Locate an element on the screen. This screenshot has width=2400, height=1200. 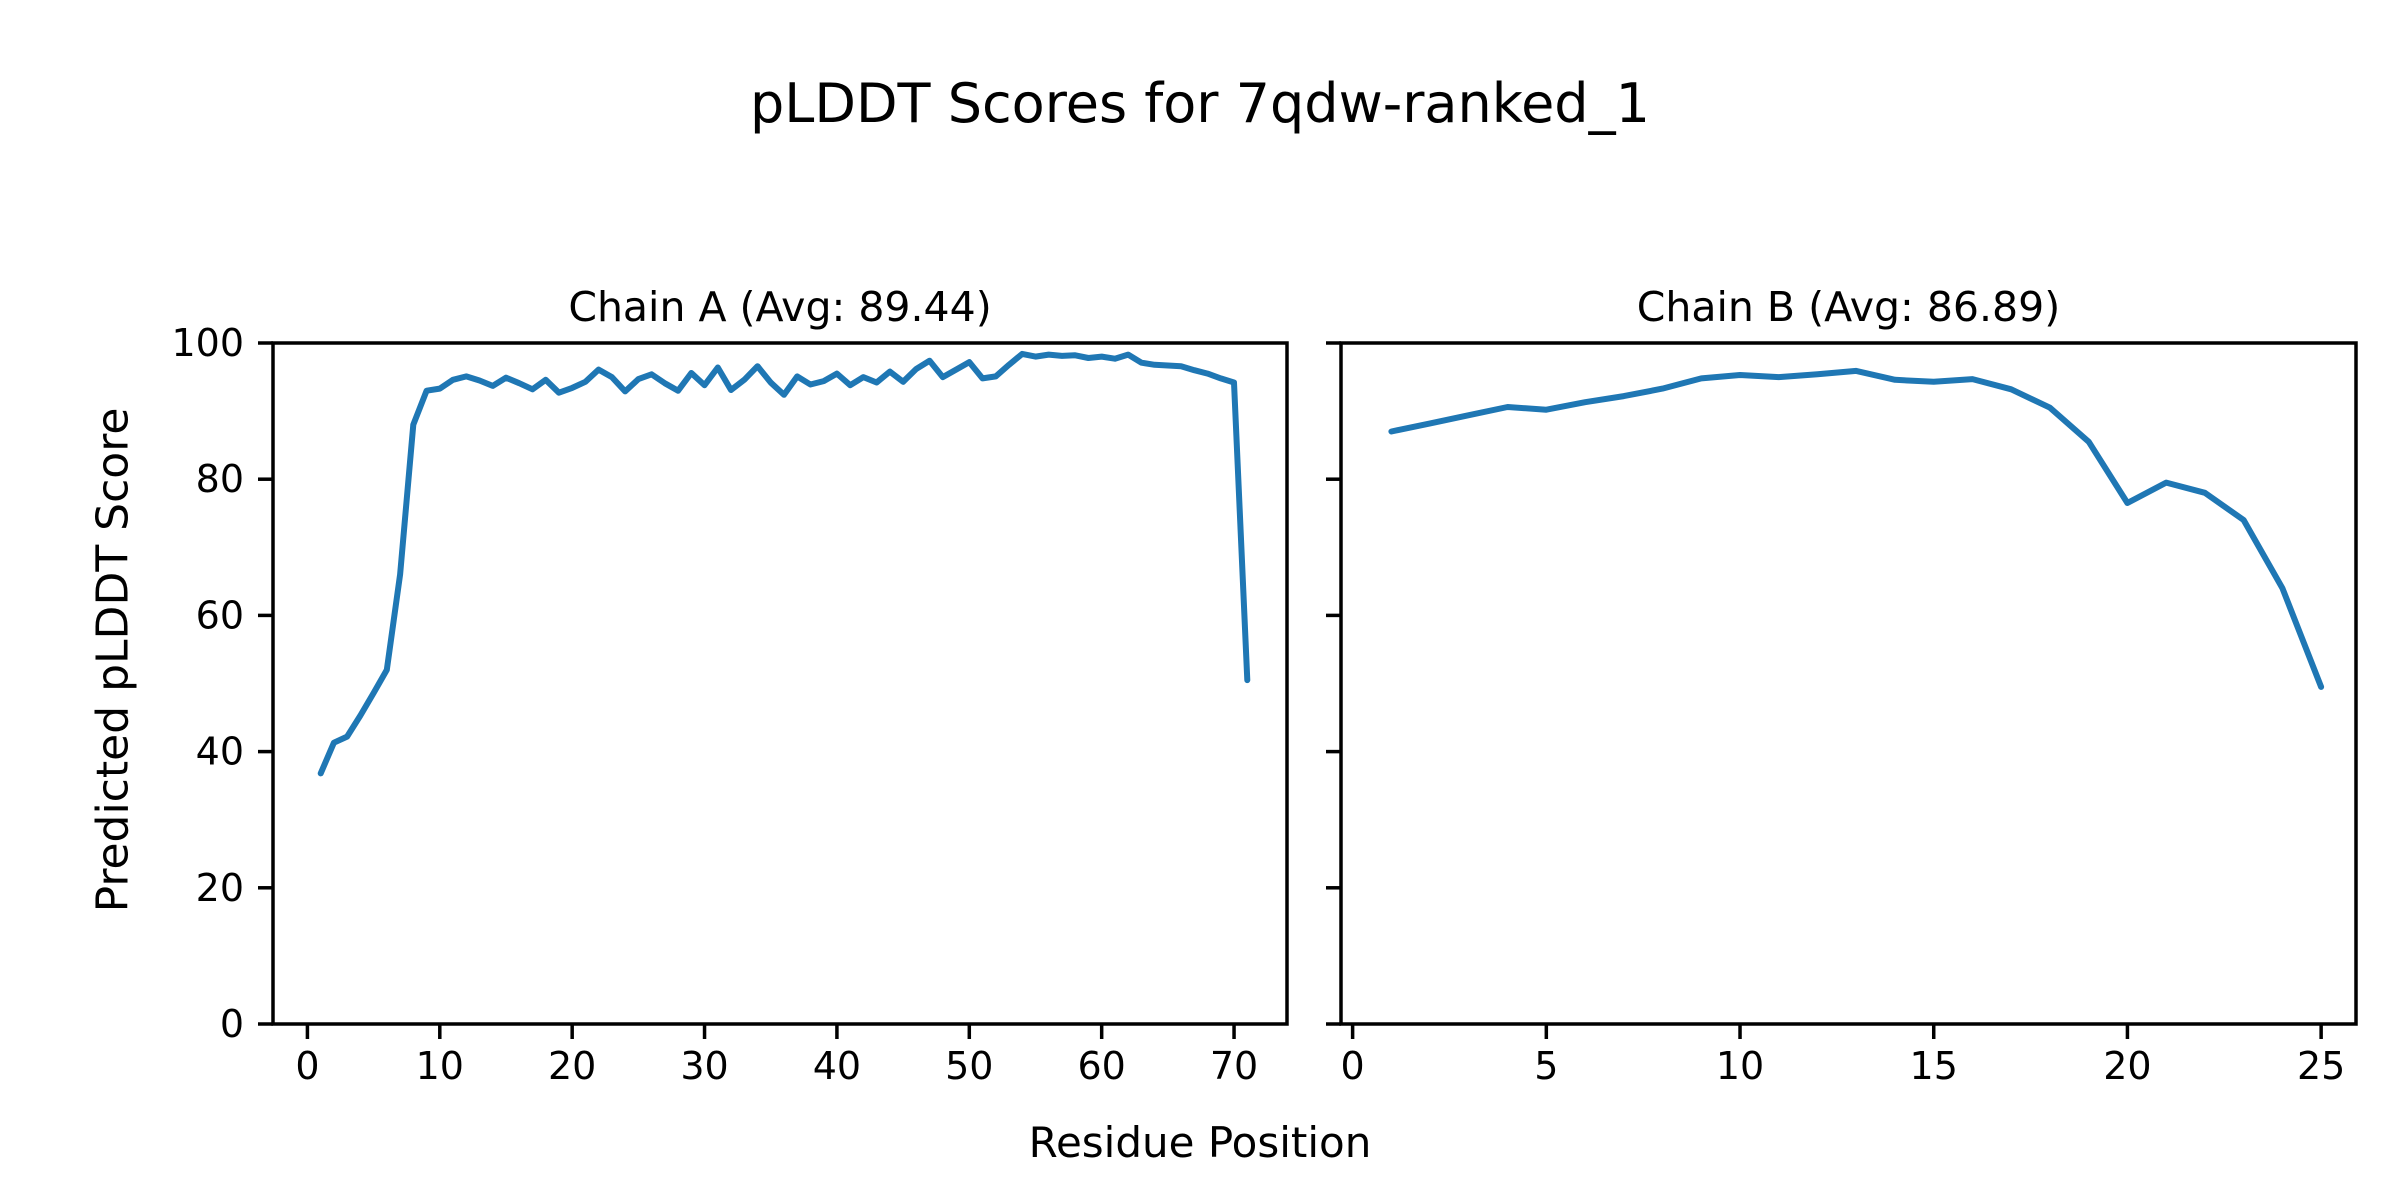
x-tick-label: 25 is located at coordinates (2321, 1066).